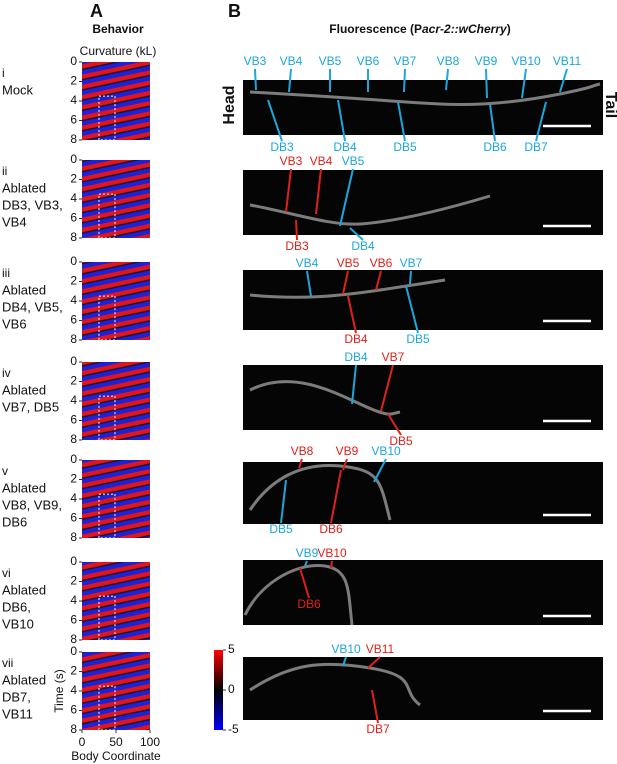 This screenshot has height=764, width=617. I want to click on neuron-label: VB10, so click(386, 451).